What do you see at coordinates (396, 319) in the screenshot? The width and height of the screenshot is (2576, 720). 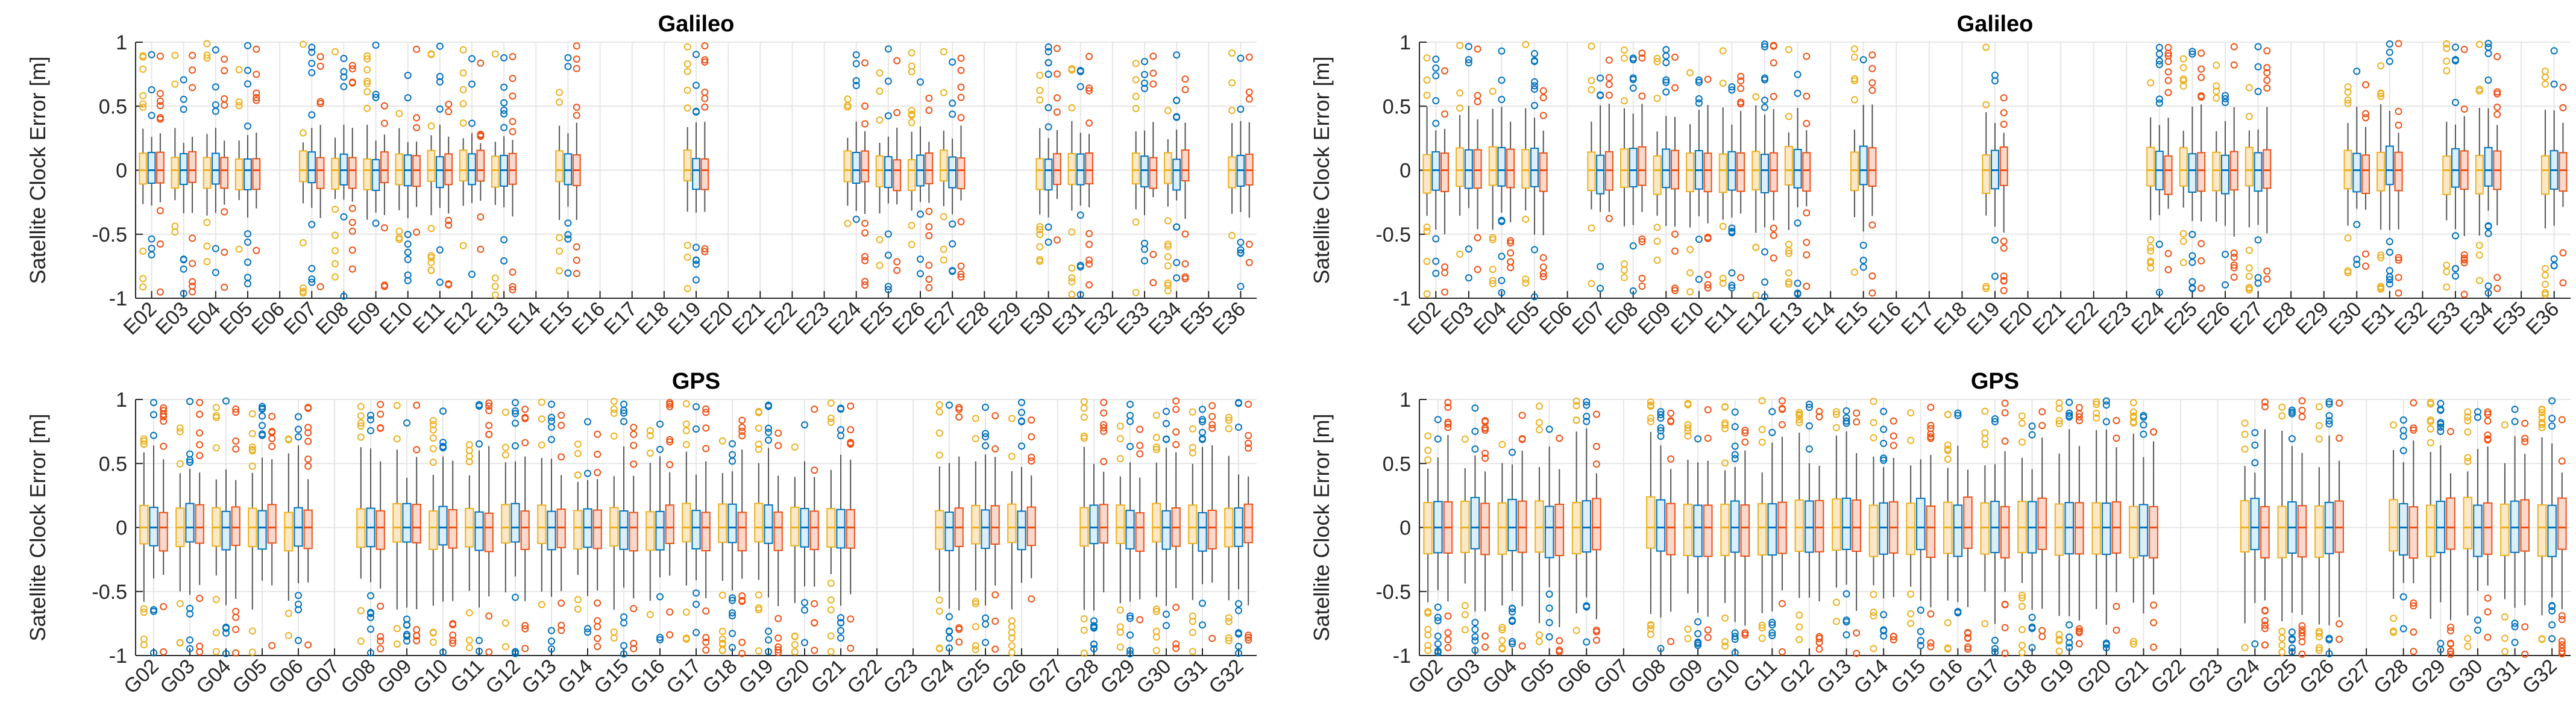 I see `x-tick-label: E10` at bounding box center [396, 319].